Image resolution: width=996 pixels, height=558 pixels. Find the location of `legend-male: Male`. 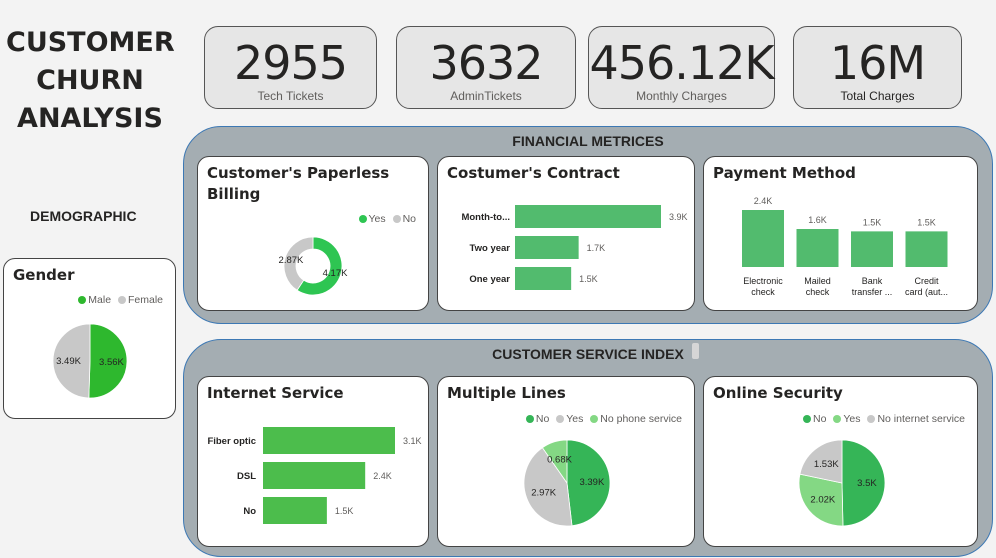

legend-male: Male is located at coordinates (100, 300).